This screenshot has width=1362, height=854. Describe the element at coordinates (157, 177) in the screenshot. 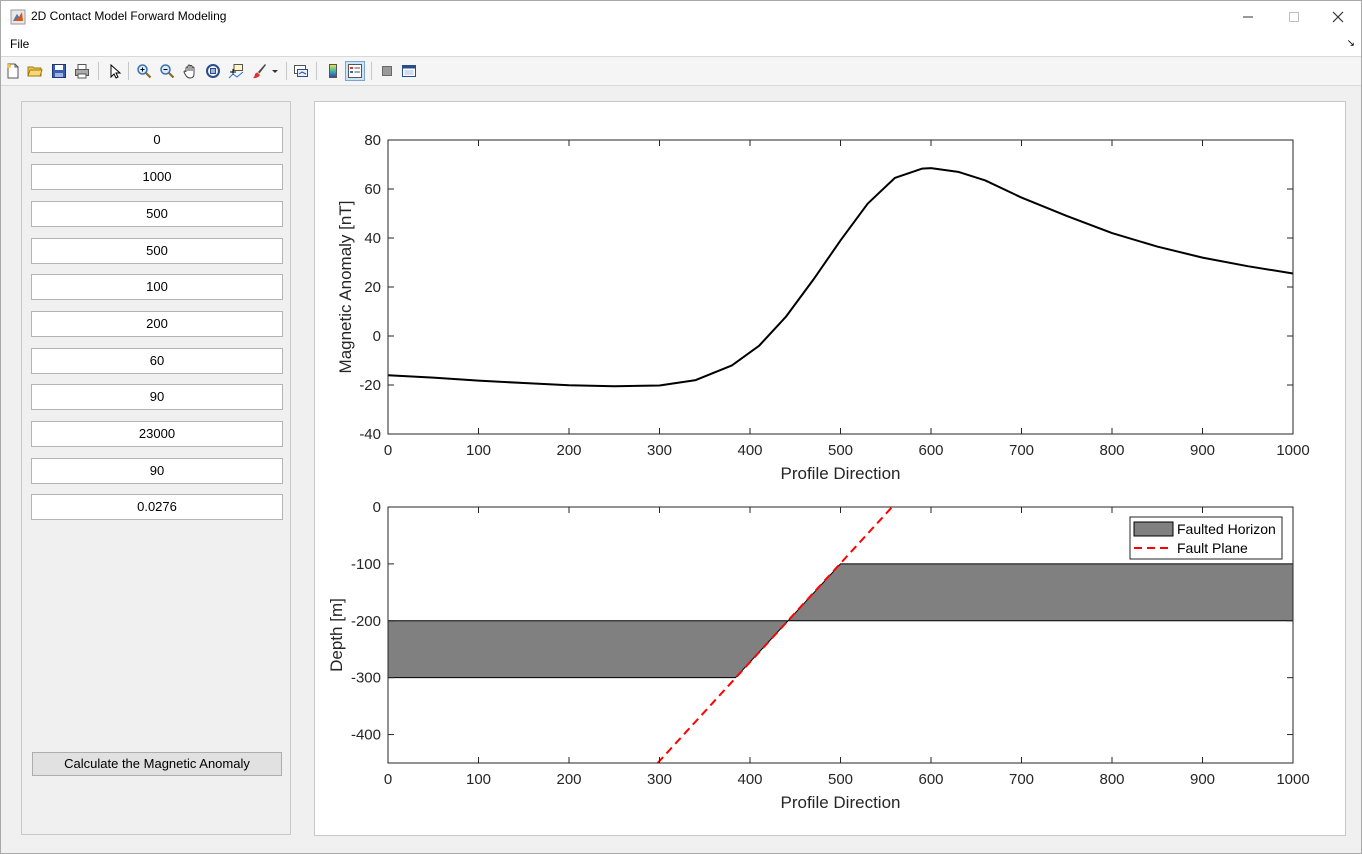

I see `parameter-input: 1000` at that location.